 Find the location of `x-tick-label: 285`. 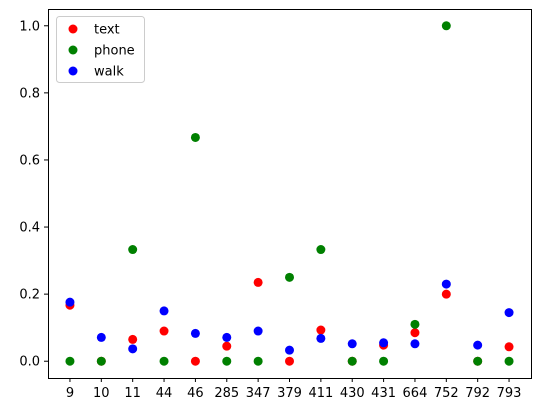

x-tick-label: 285 is located at coordinates (226, 393).